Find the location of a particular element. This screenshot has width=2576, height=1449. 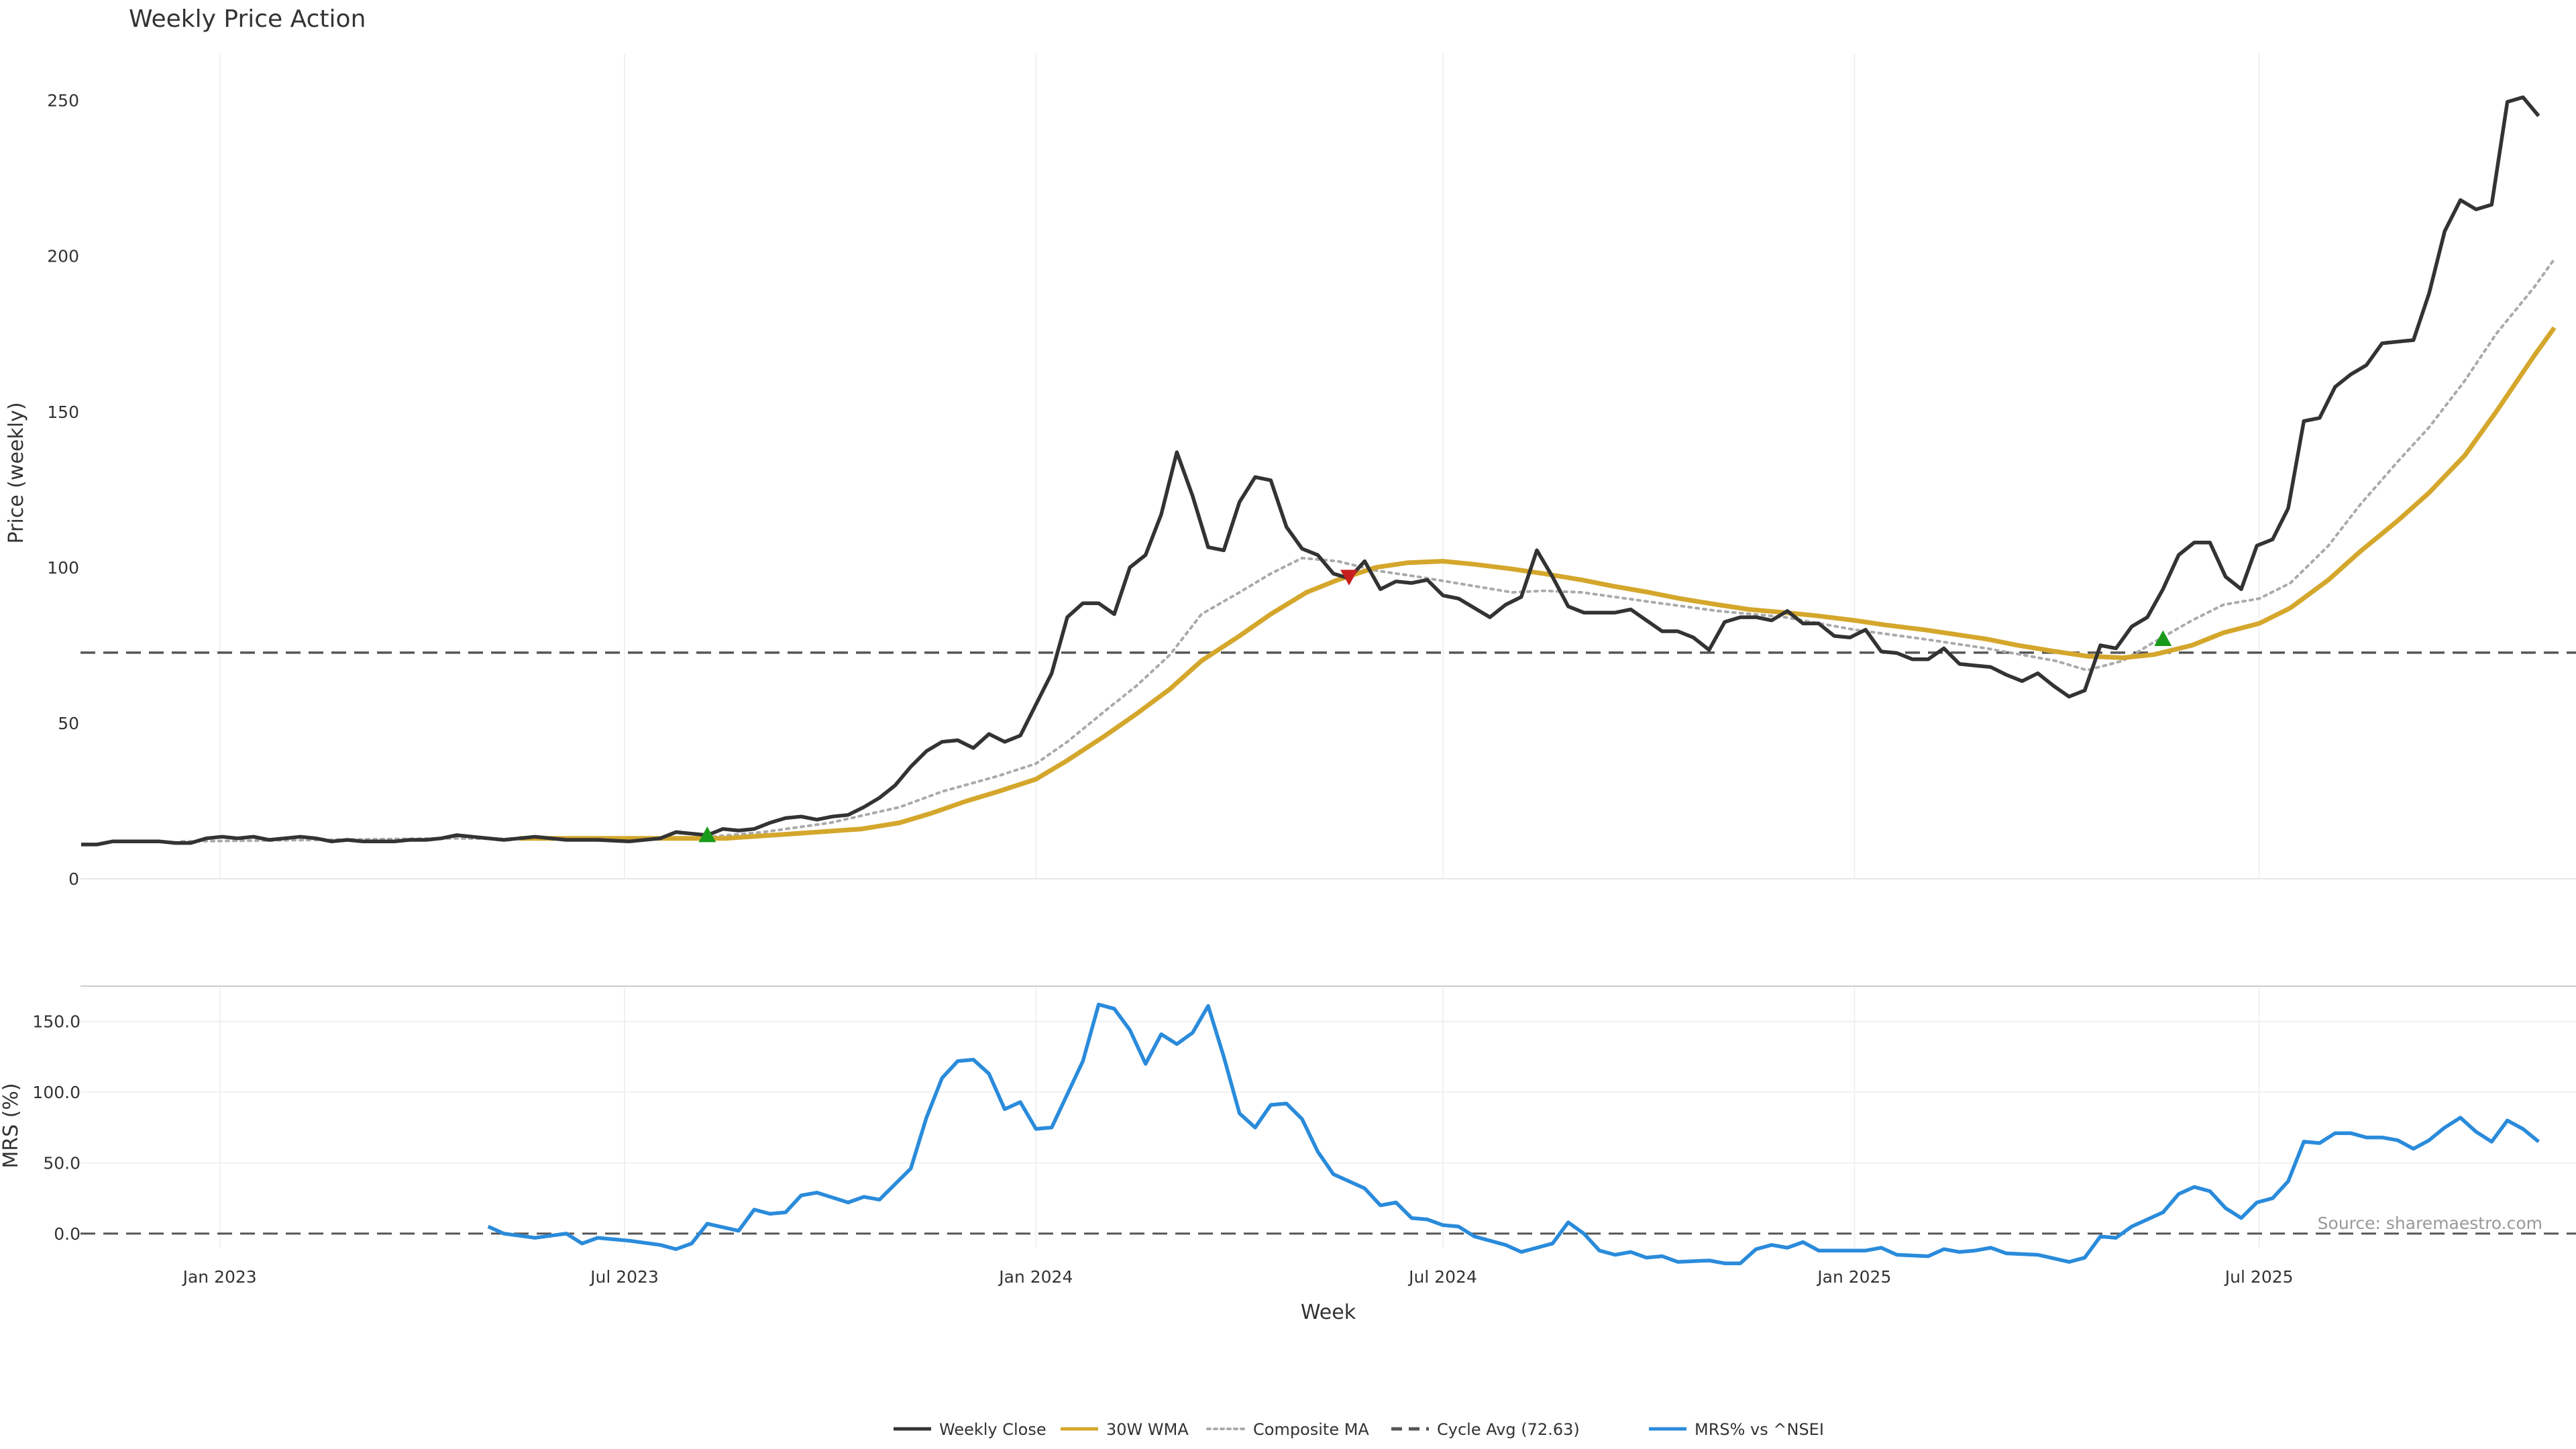

price-y-tick-label: 150 is located at coordinates (63, 412).